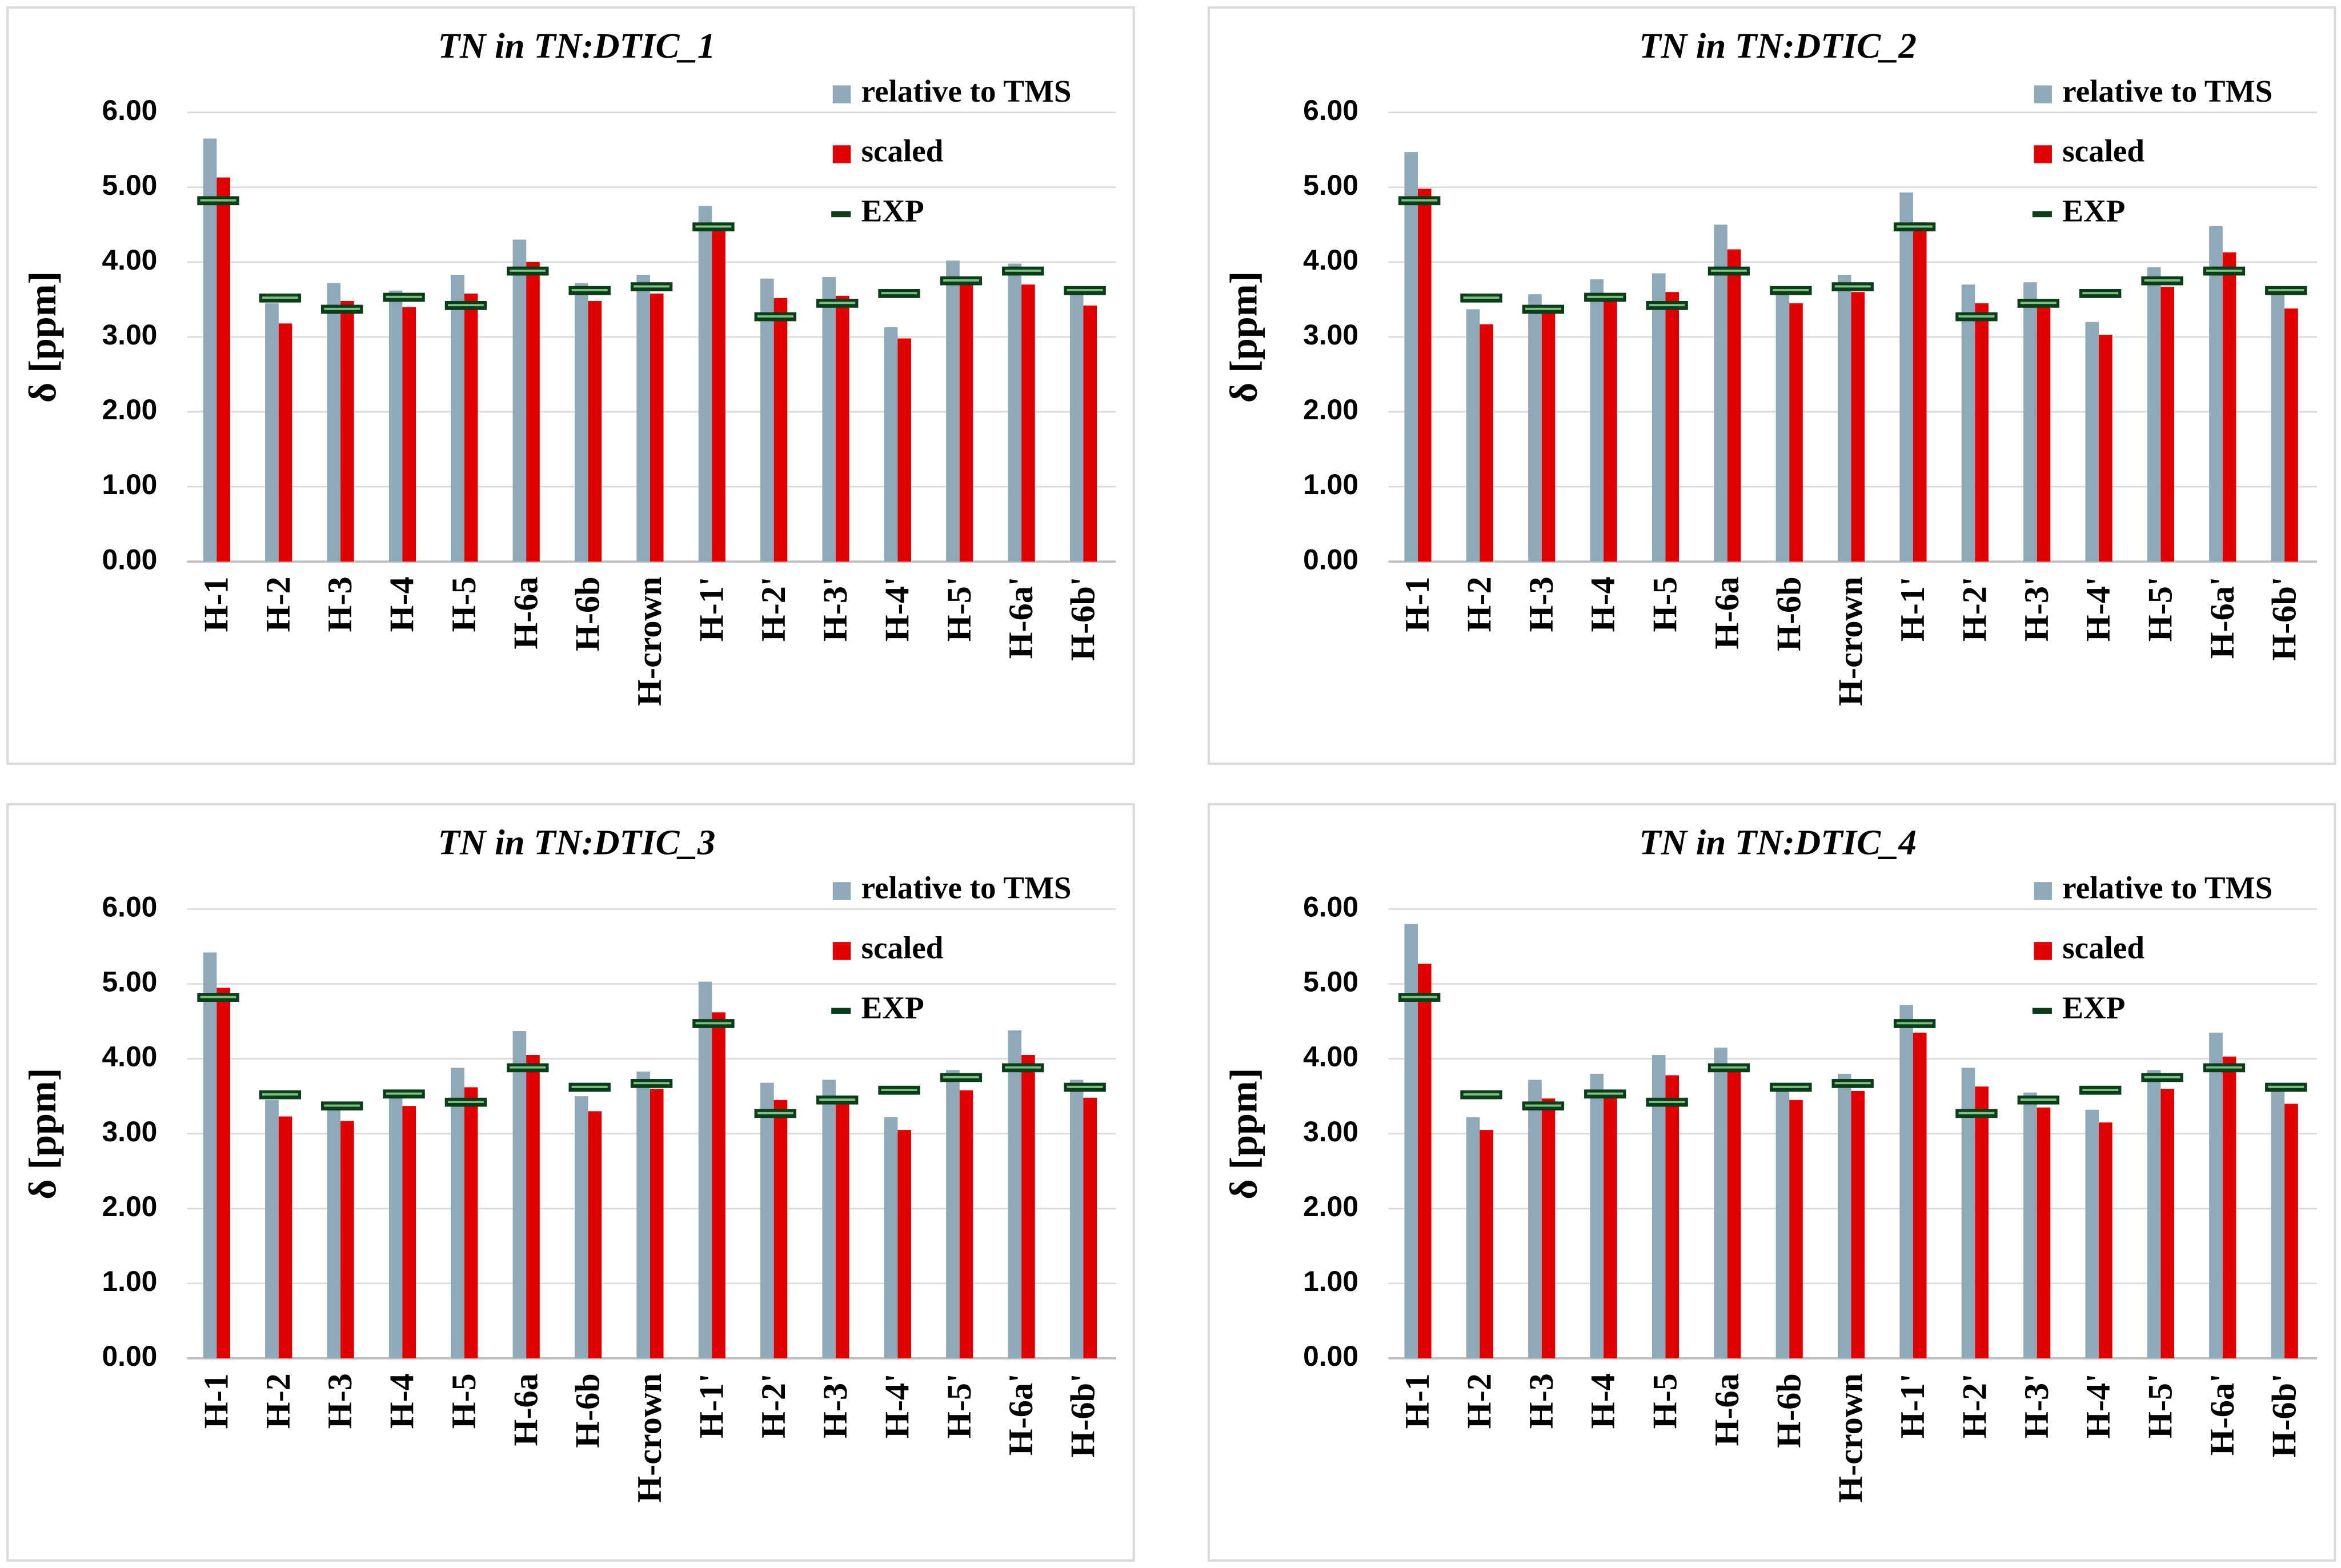  Describe the element at coordinates (1083, 618) in the screenshot. I see `x-tick-label: H-6b'` at that location.